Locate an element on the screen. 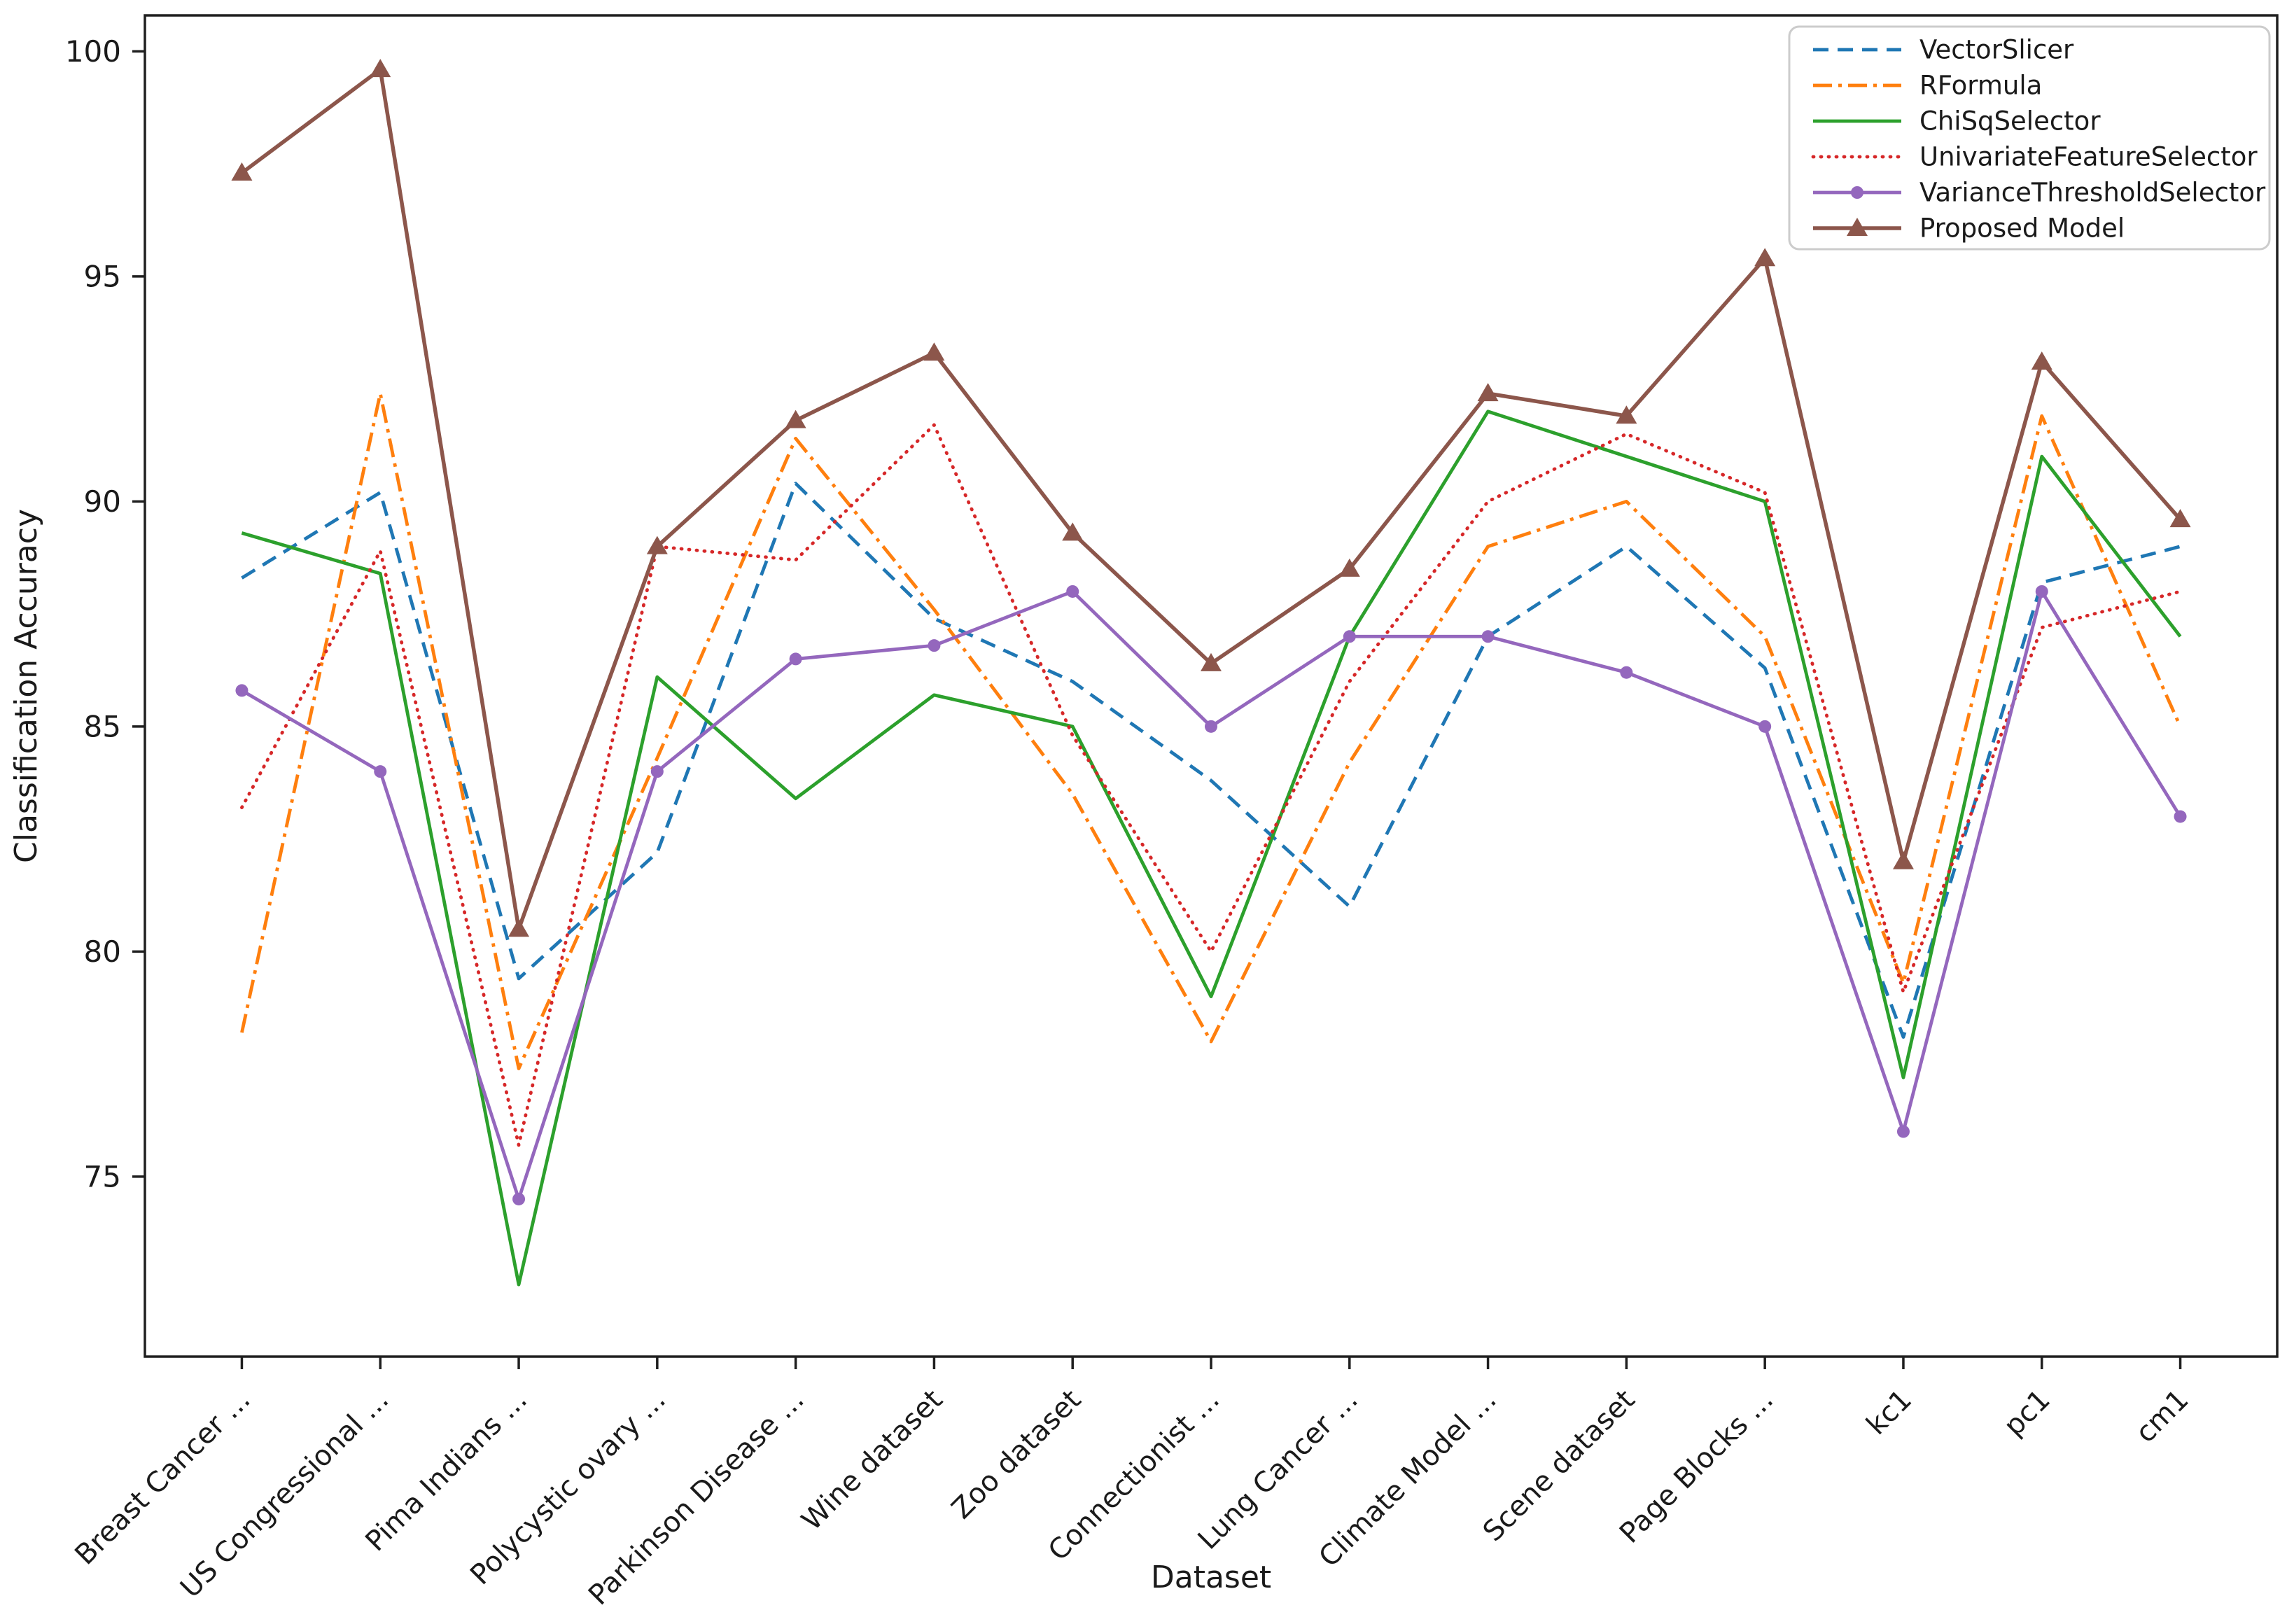  legend-box is located at coordinates (2029, 138).